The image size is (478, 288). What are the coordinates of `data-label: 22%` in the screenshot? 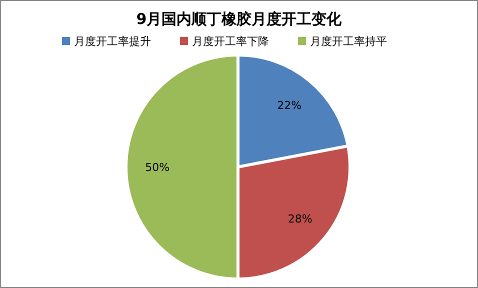 It's located at (289, 105).